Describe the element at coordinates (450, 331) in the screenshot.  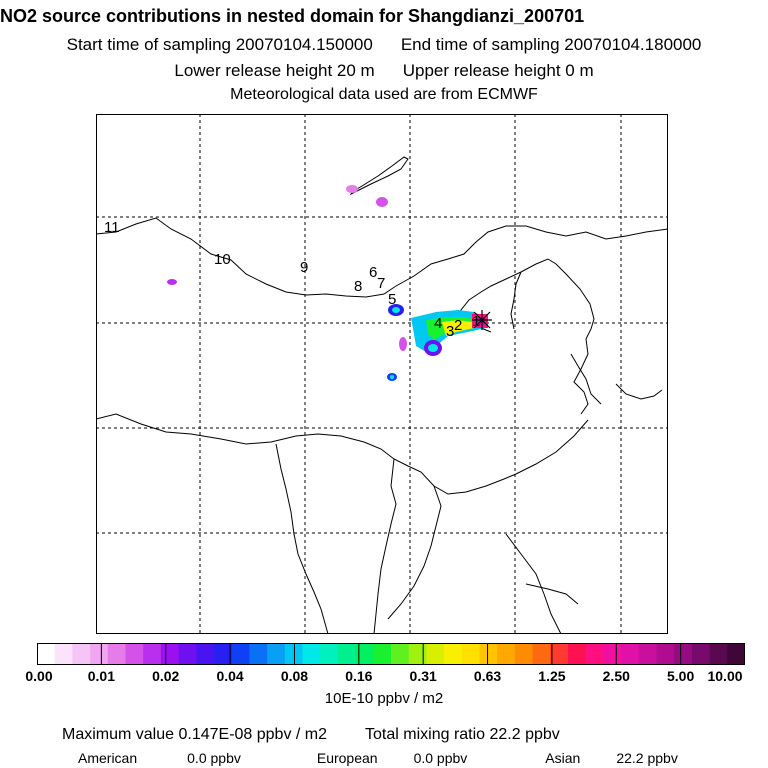
I see `traj-label-3: 3` at that location.